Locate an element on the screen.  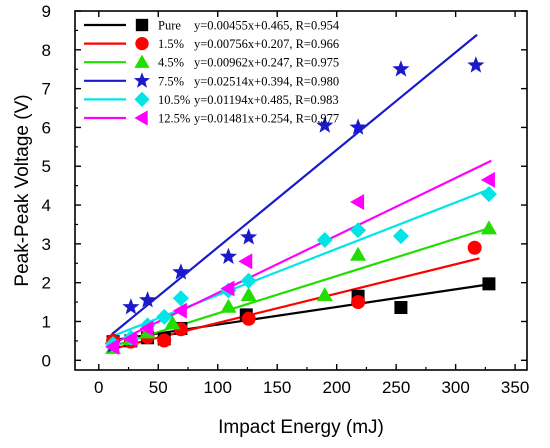
y-tick-label: 8 is located at coordinates (46, 50).